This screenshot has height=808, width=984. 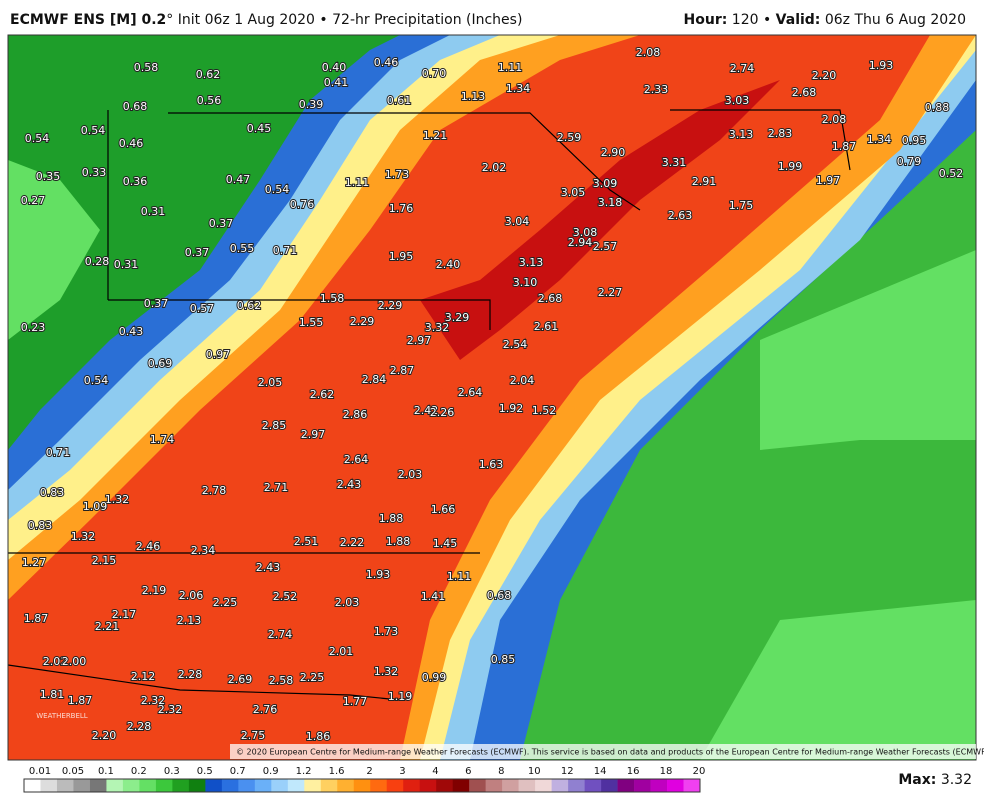 What do you see at coordinates (410, 474) in the screenshot?
I see `map-label: 2.03` at bounding box center [410, 474].